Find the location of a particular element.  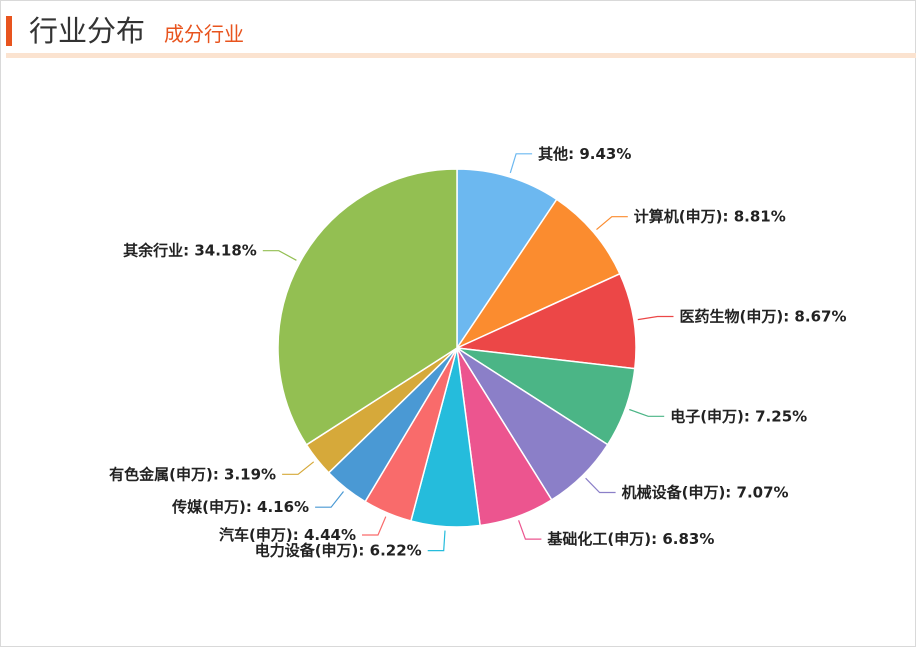

slice-label: 传媒(申万): 4.16% is located at coordinates (240, 507).